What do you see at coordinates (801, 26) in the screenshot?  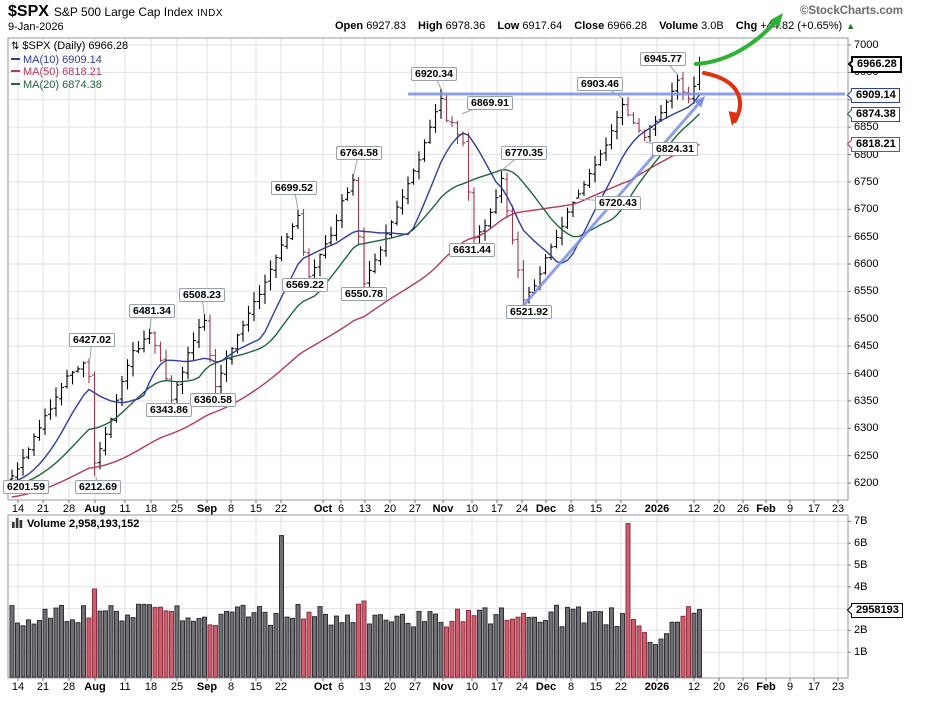 I see `chg-value: +44.82 (+0.65%)` at bounding box center [801, 26].